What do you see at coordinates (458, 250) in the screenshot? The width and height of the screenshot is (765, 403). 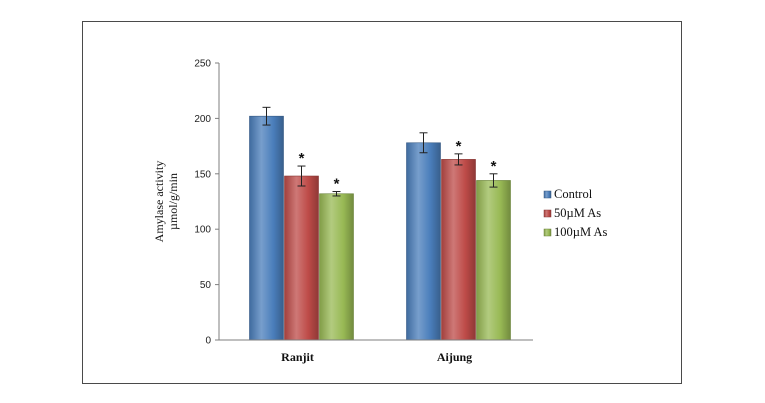 I see `bar-50-m-as-aijung` at bounding box center [458, 250].